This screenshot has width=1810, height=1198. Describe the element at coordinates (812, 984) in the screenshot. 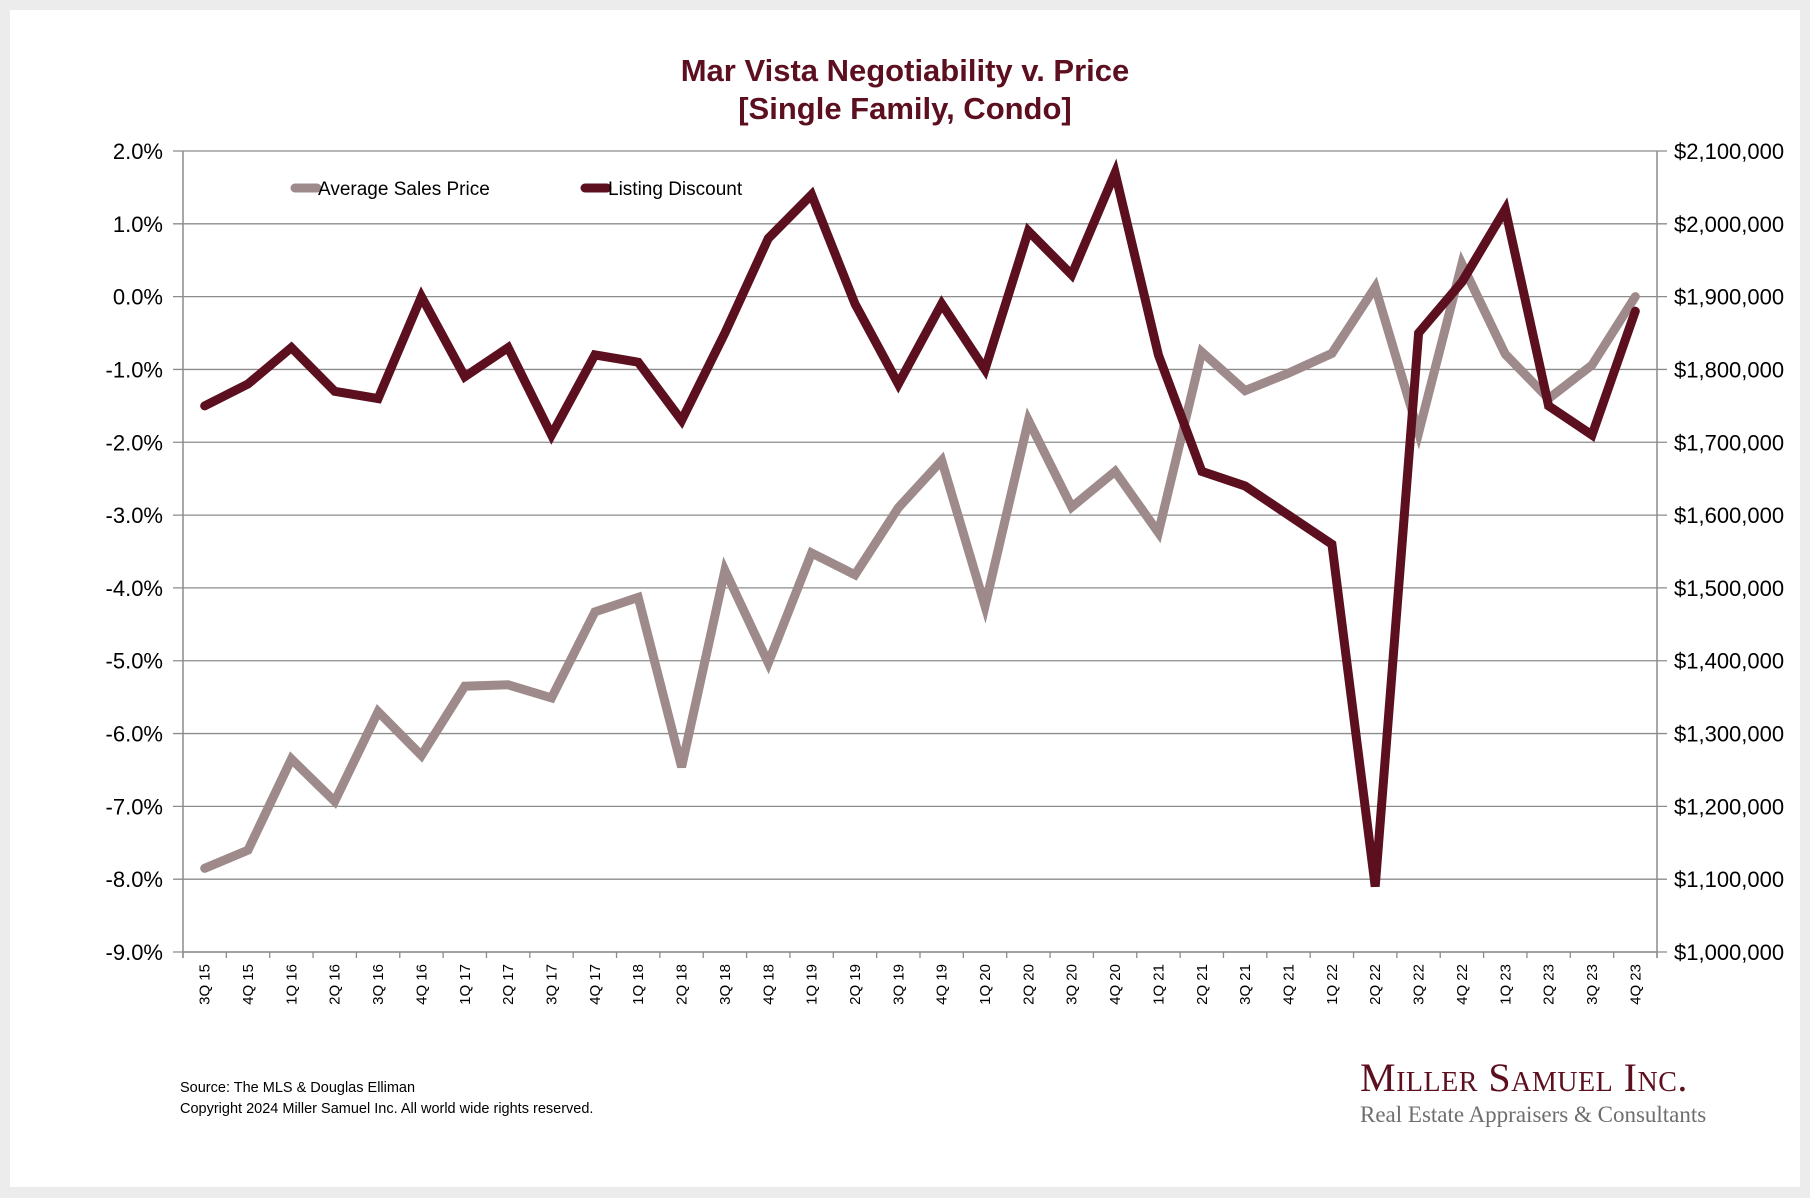

I see `x-category-label: 1Q 19` at that location.